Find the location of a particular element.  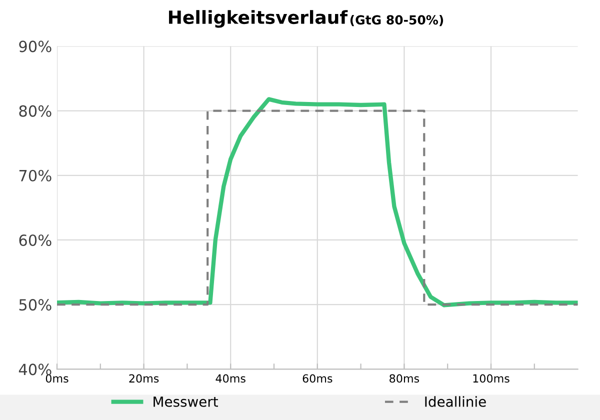

chart-subtitle: (GtG 80-50%) is located at coordinates (397, 20).